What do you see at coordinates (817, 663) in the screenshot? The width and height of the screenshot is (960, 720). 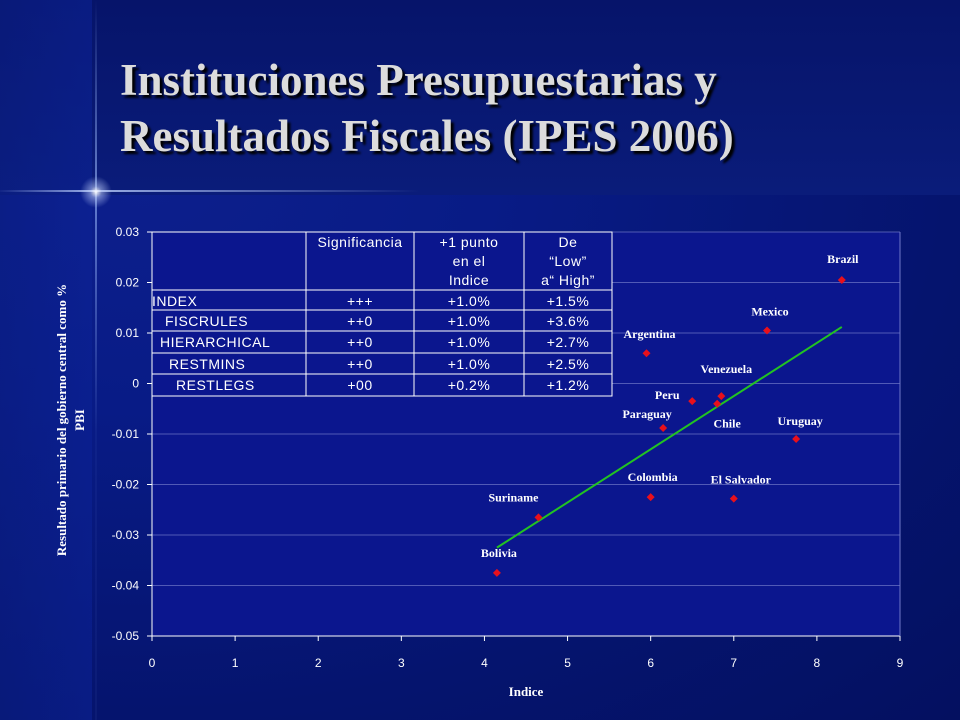 I see `x-tick-label: 8` at bounding box center [817, 663].